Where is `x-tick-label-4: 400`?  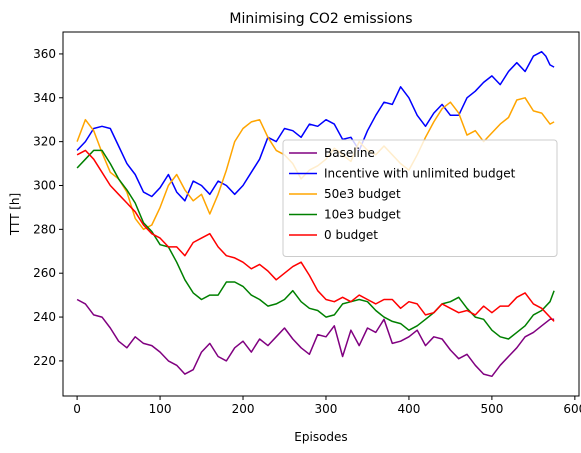 x-tick-label-4: 400 is located at coordinates (408, 409).